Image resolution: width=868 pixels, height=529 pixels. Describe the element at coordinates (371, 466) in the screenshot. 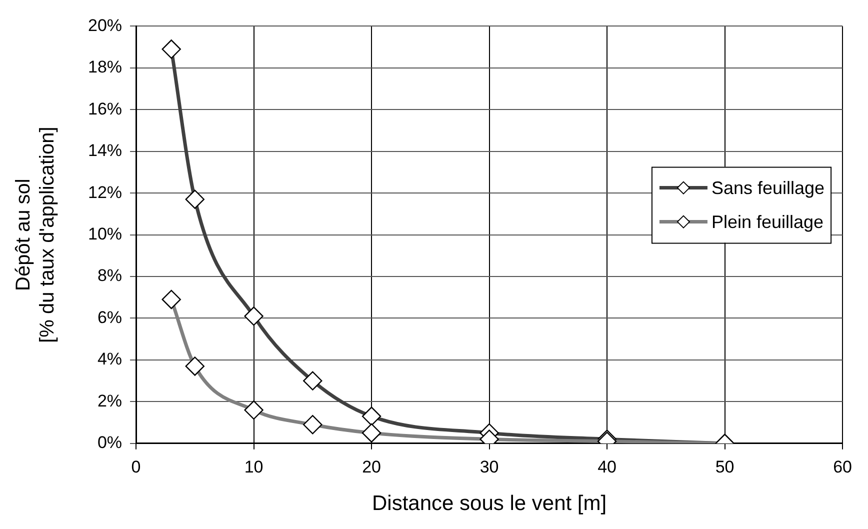

I see `x-tick-label: 20` at that location.